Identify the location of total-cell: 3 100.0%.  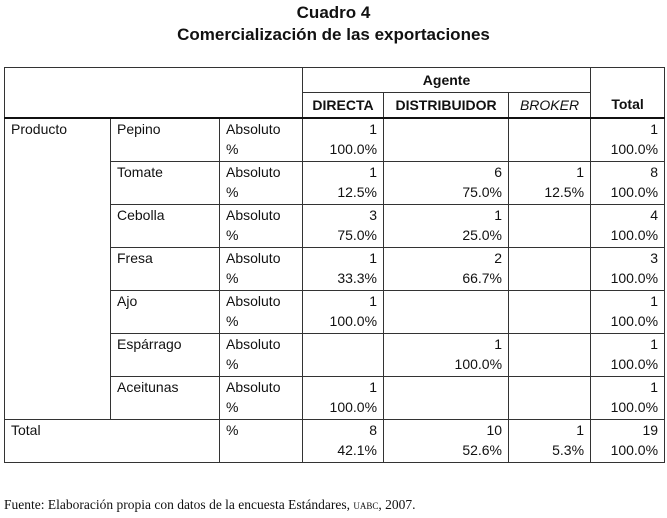
(628, 269).